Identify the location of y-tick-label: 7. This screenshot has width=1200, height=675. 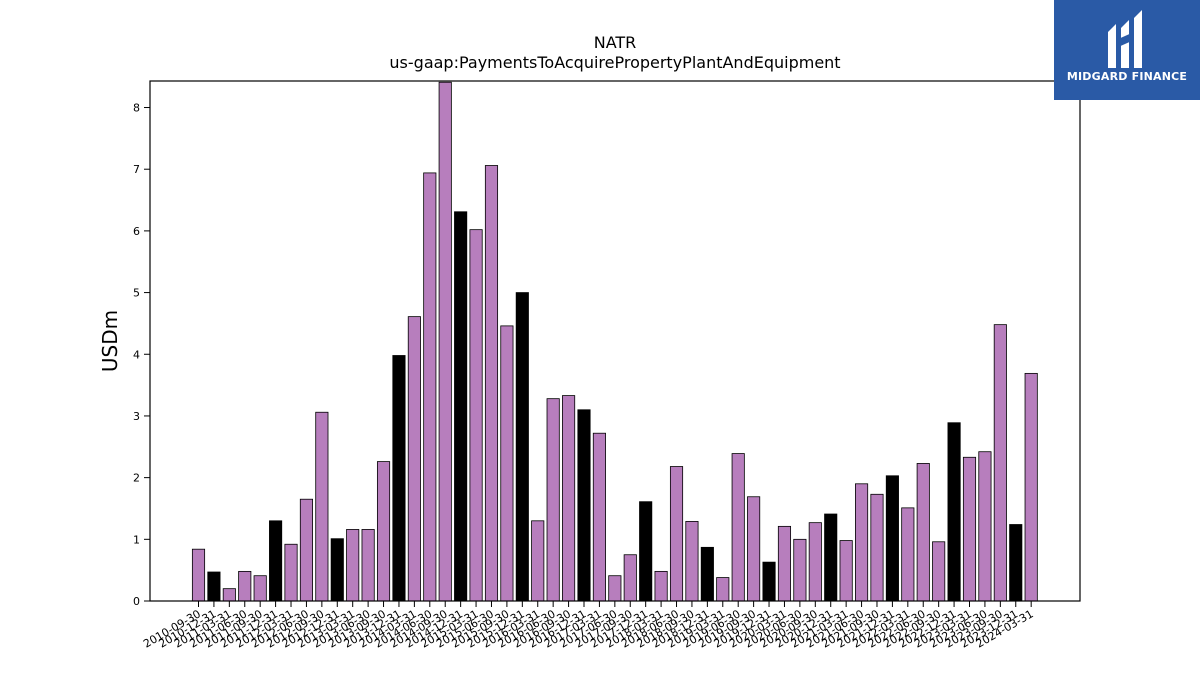
(136, 169).